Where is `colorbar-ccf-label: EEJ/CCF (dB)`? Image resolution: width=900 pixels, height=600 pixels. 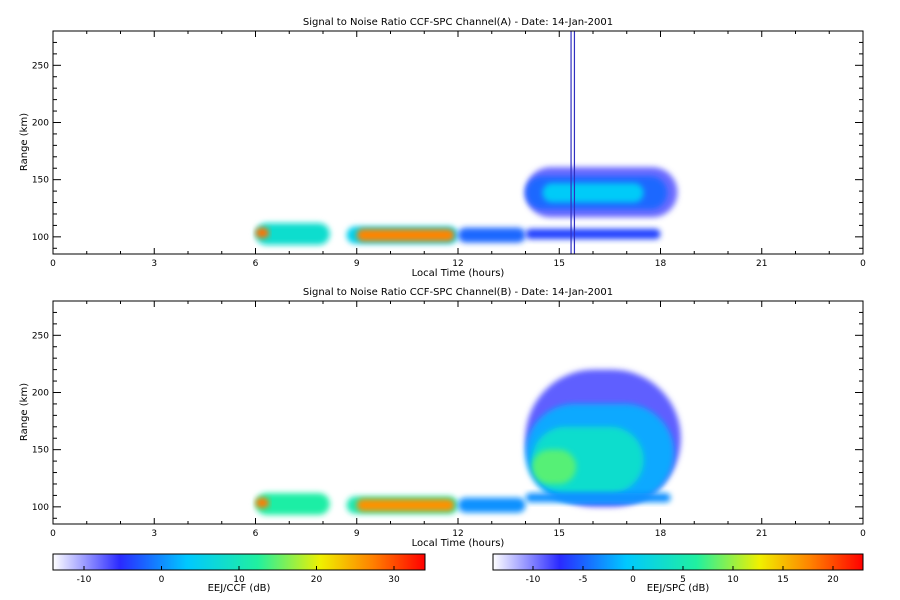
colorbar-ccf-label: EEJ/CCF (dB) is located at coordinates (239, 588).